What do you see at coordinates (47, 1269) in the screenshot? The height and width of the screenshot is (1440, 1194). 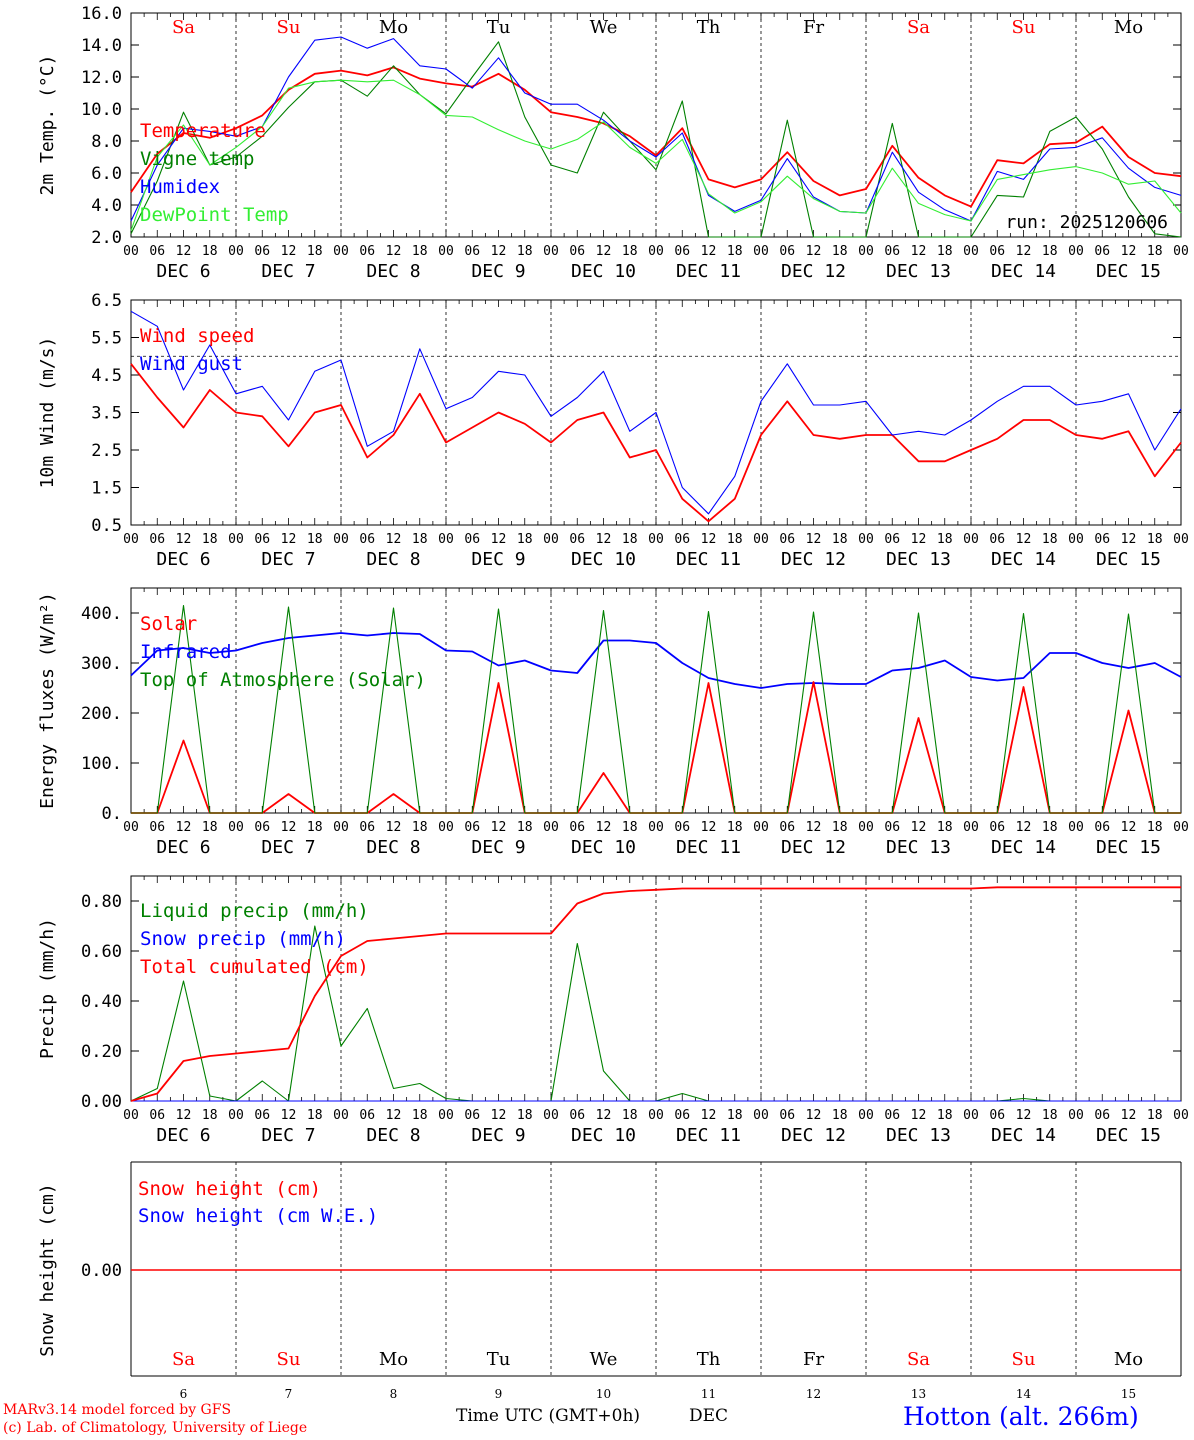 I see `y-axis-title-4: Snow height (cm)` at bounding box center [47, 1269].